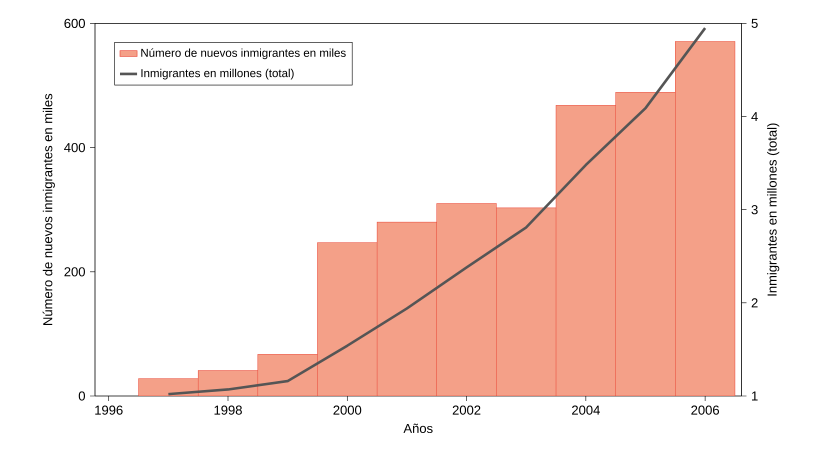 Image resolution: width=814 pixels, height=453 pixels. I want to click on x-tick-label: 2004, so click(586, 410).